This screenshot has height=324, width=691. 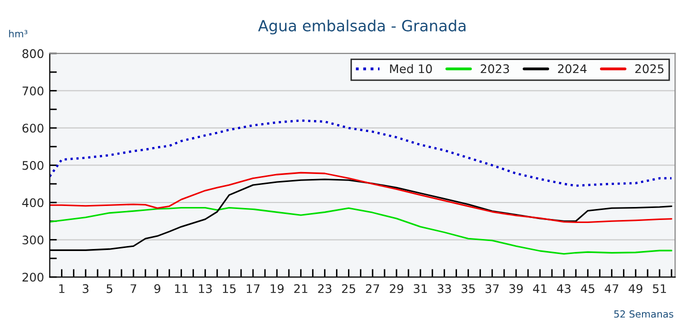 What do you see at coordinates (420, 289) in the screenshot?
I see `x-tick-label: 31` at bounding box center [420, 289].